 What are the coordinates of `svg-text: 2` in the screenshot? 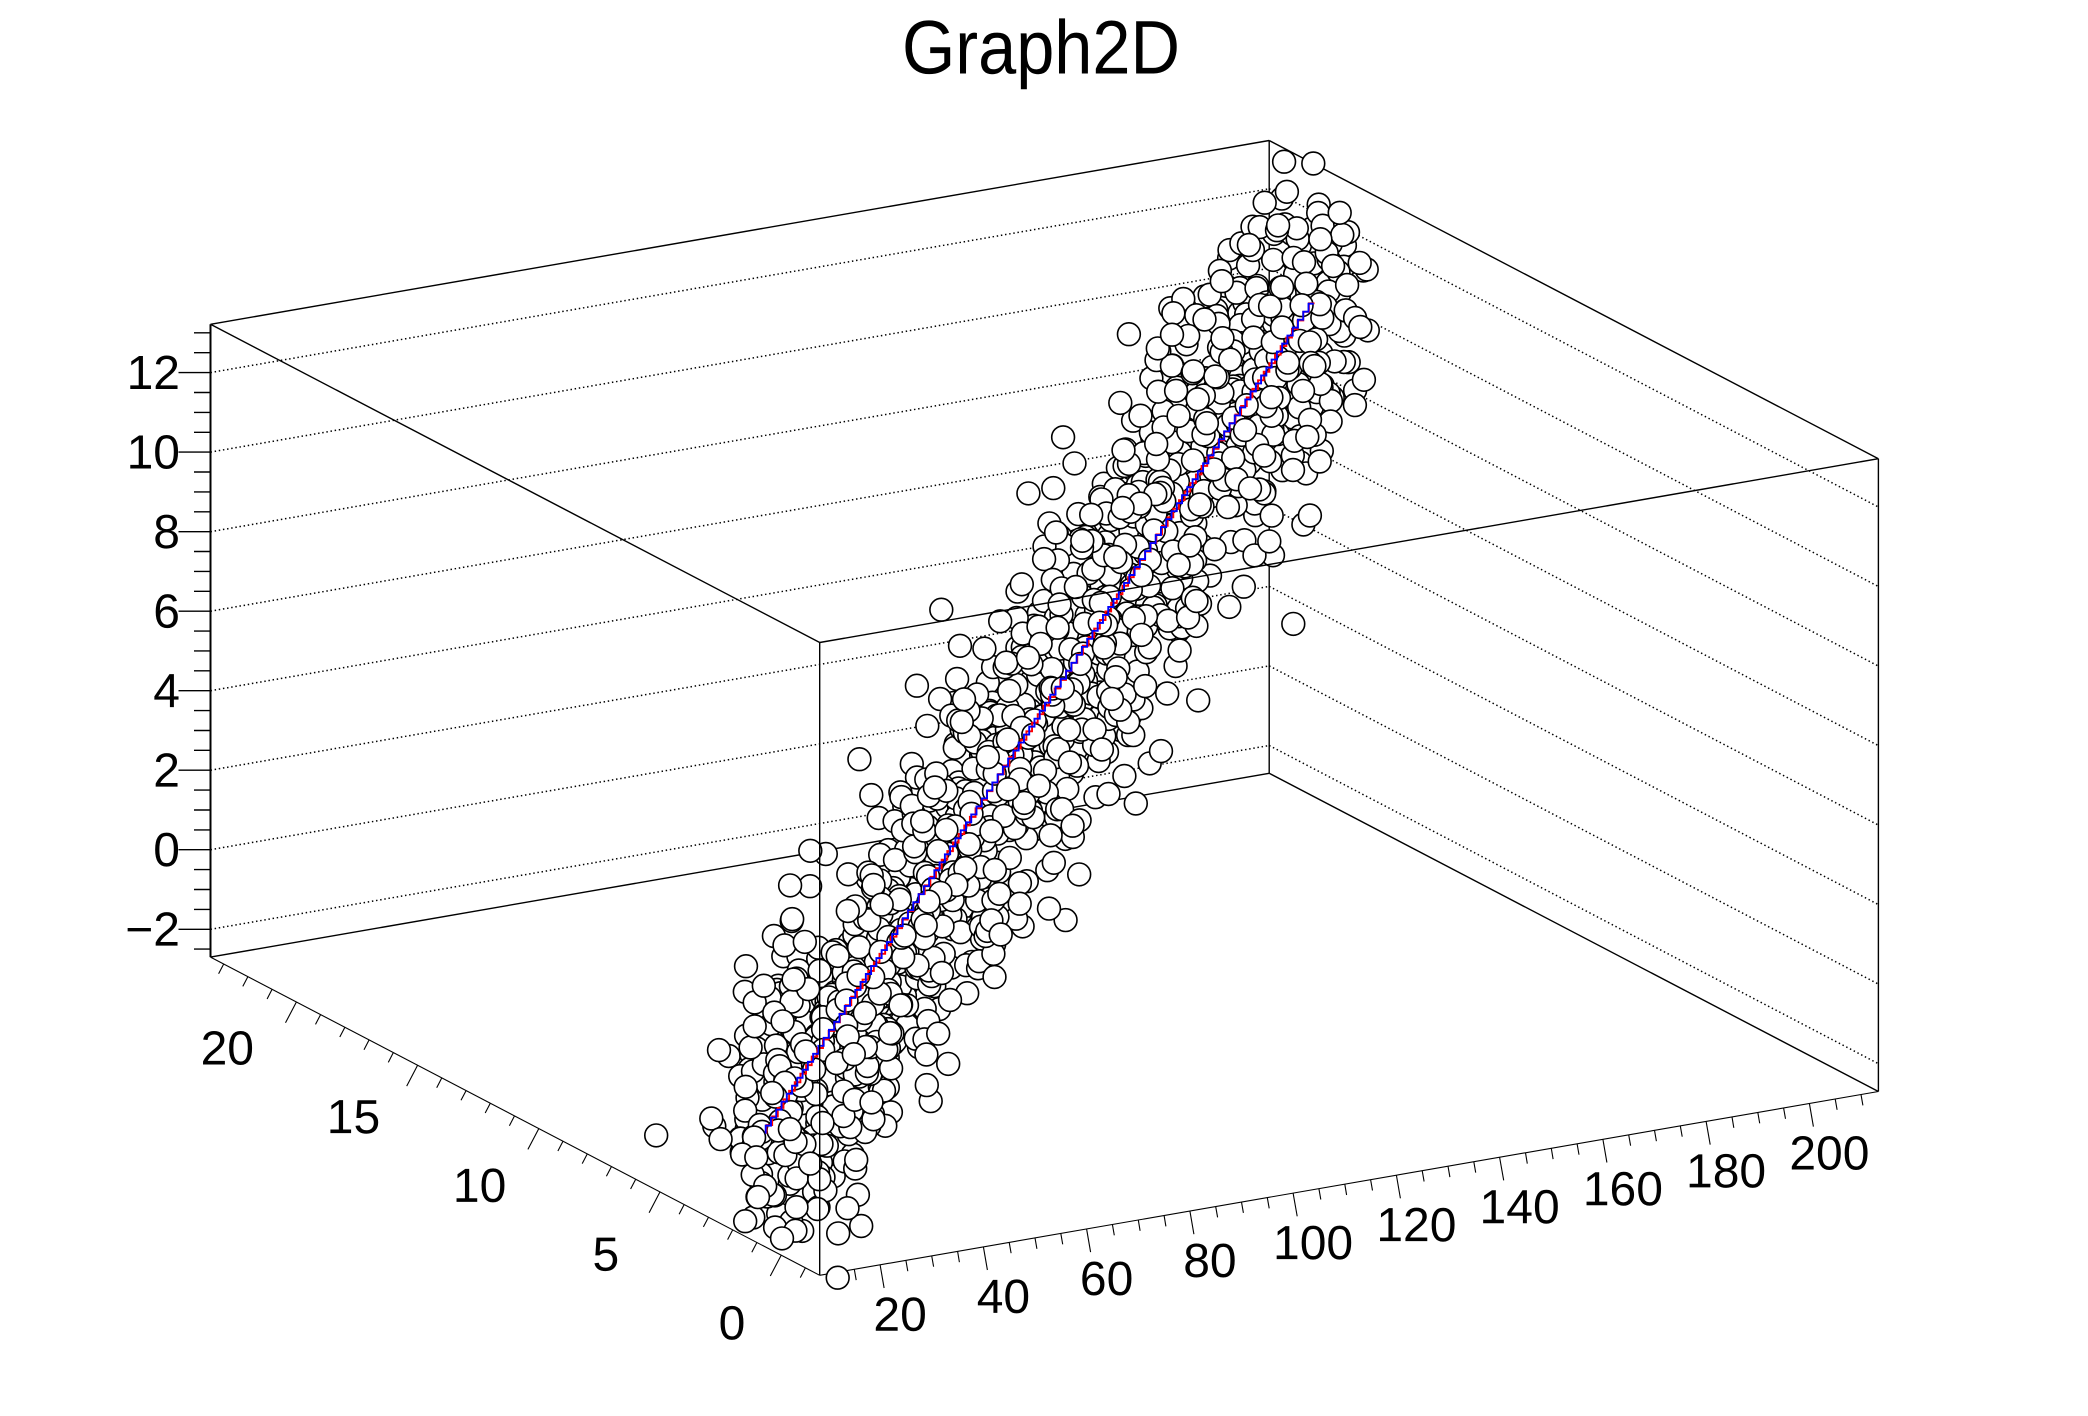 It's located at (166, 771).